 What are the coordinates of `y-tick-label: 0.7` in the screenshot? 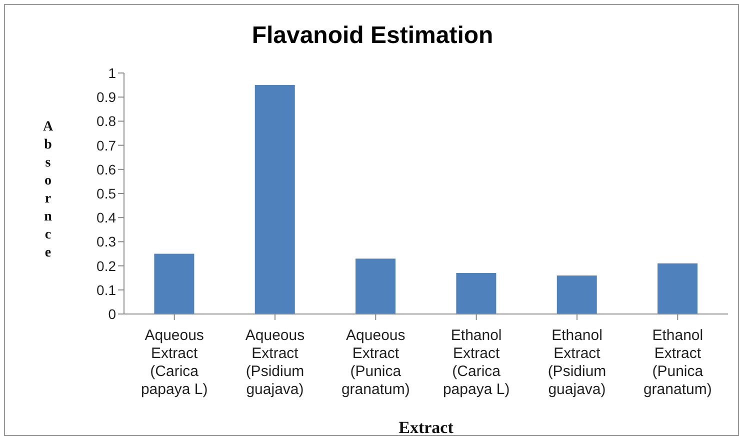 It's located at (106, 145).